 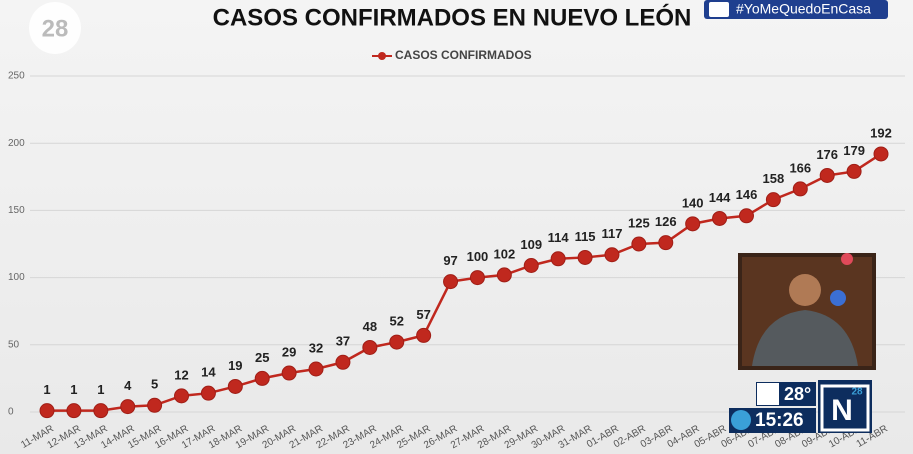 What do you see at coordinates (450, 260) in the screenshot?
I see `data-label: 97` at bounding box center [450, 260].